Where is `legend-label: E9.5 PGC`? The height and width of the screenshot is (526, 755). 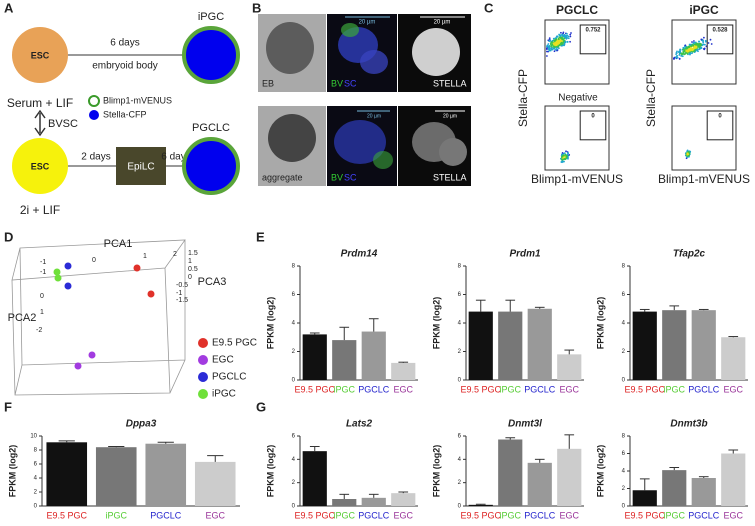 legend-label: E9.5 PGC is located at coordinates (234, 343).